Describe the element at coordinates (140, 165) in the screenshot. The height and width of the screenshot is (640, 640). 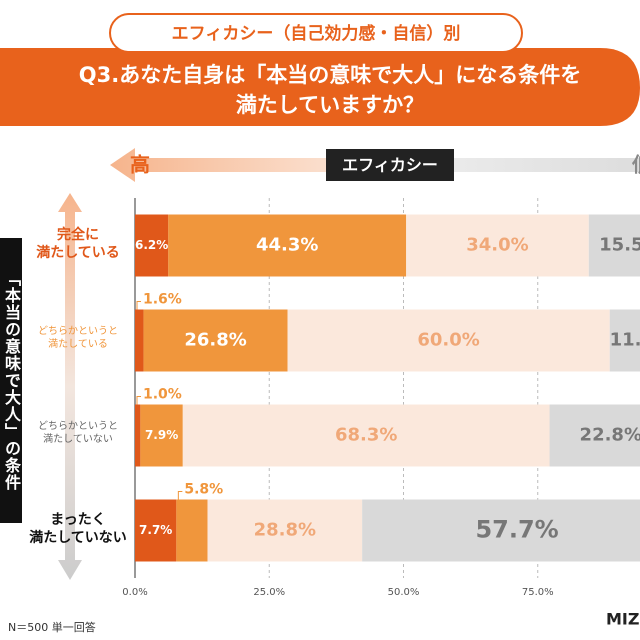
I see `arrow-left: 高` at that location.